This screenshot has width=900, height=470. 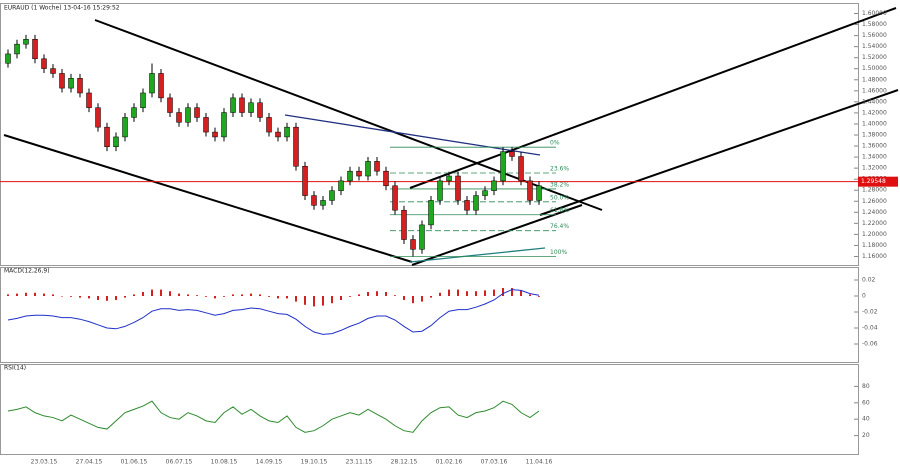 I want to click on oscillator-line, so click(x=273, y=416).